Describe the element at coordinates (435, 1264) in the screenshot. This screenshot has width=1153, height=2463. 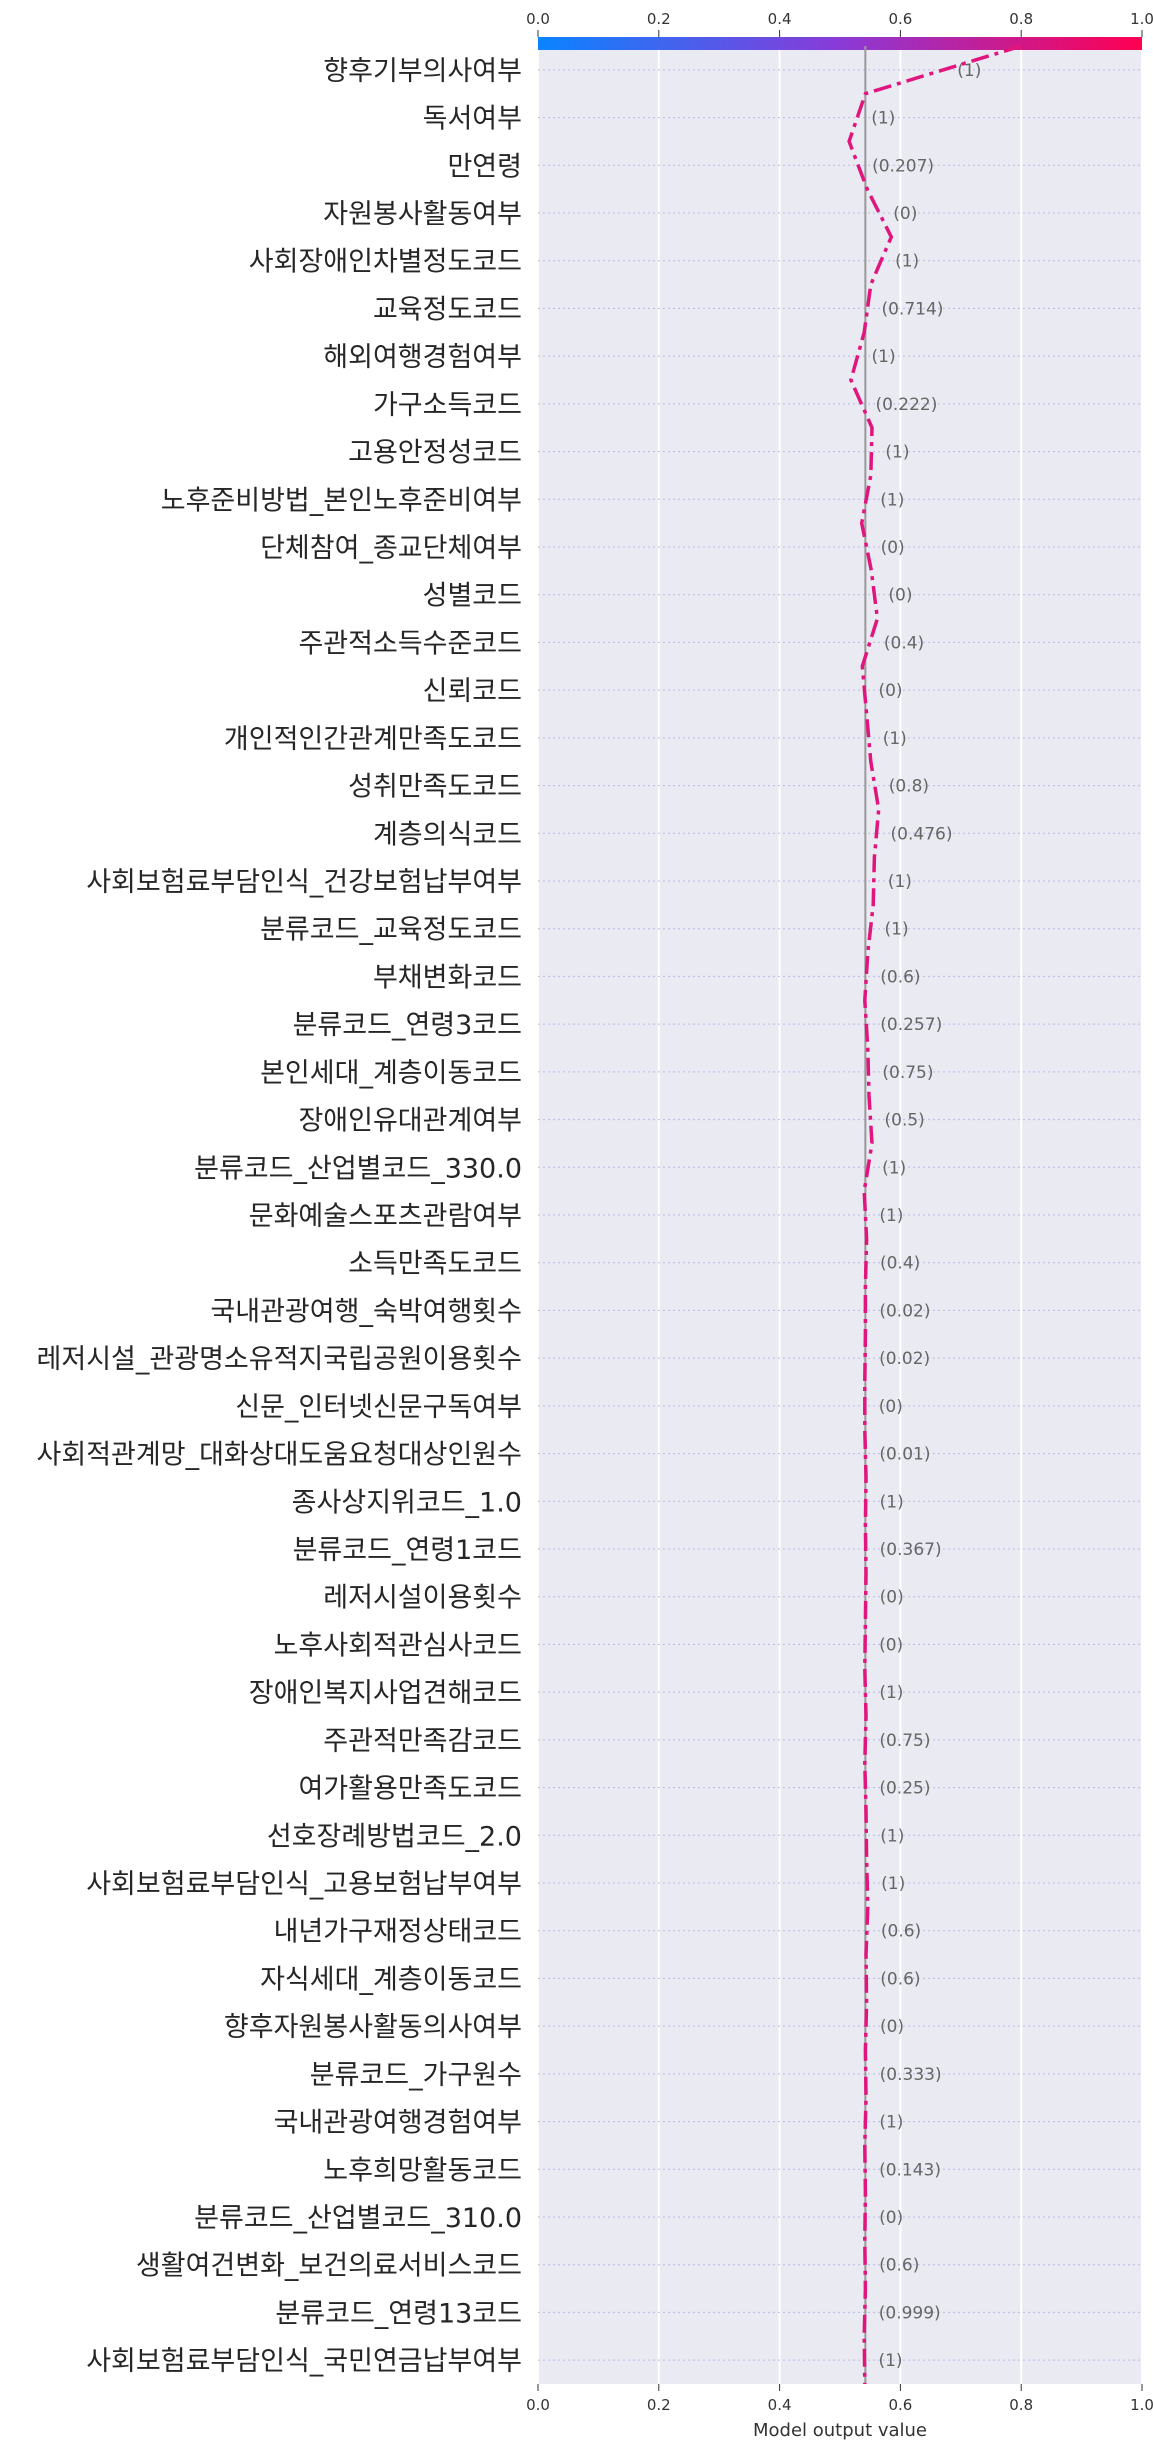
I see `feature-label: 소득만족도코드` at that location.